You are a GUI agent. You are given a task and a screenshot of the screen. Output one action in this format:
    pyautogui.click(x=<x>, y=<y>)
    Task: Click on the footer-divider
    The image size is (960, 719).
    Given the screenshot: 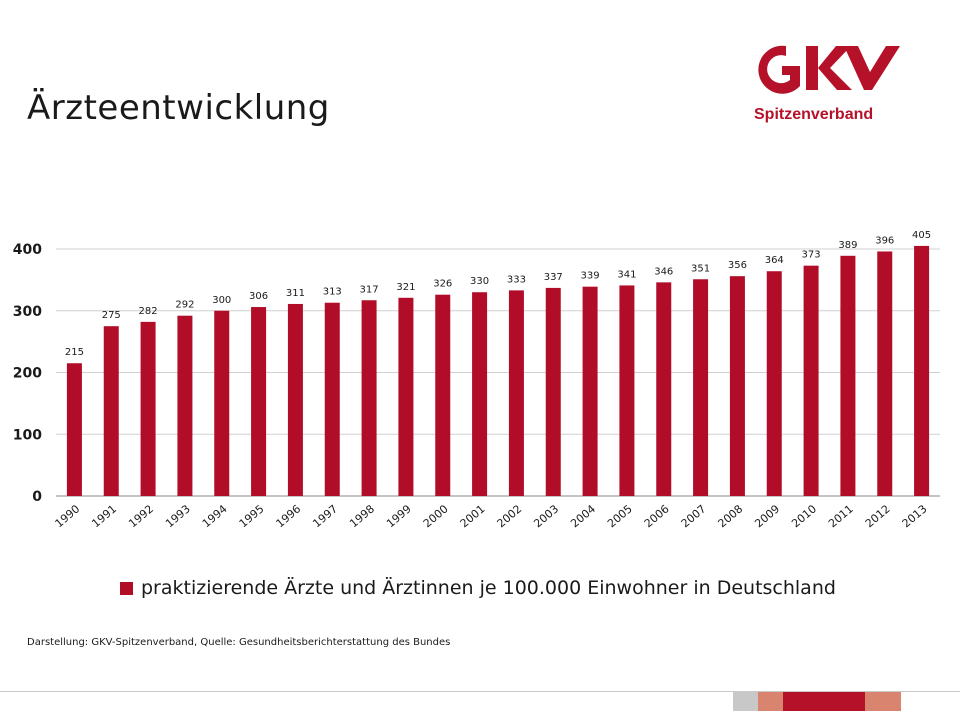 What is the action you would take?
    pyautogui.click(x=480, y=691)
    